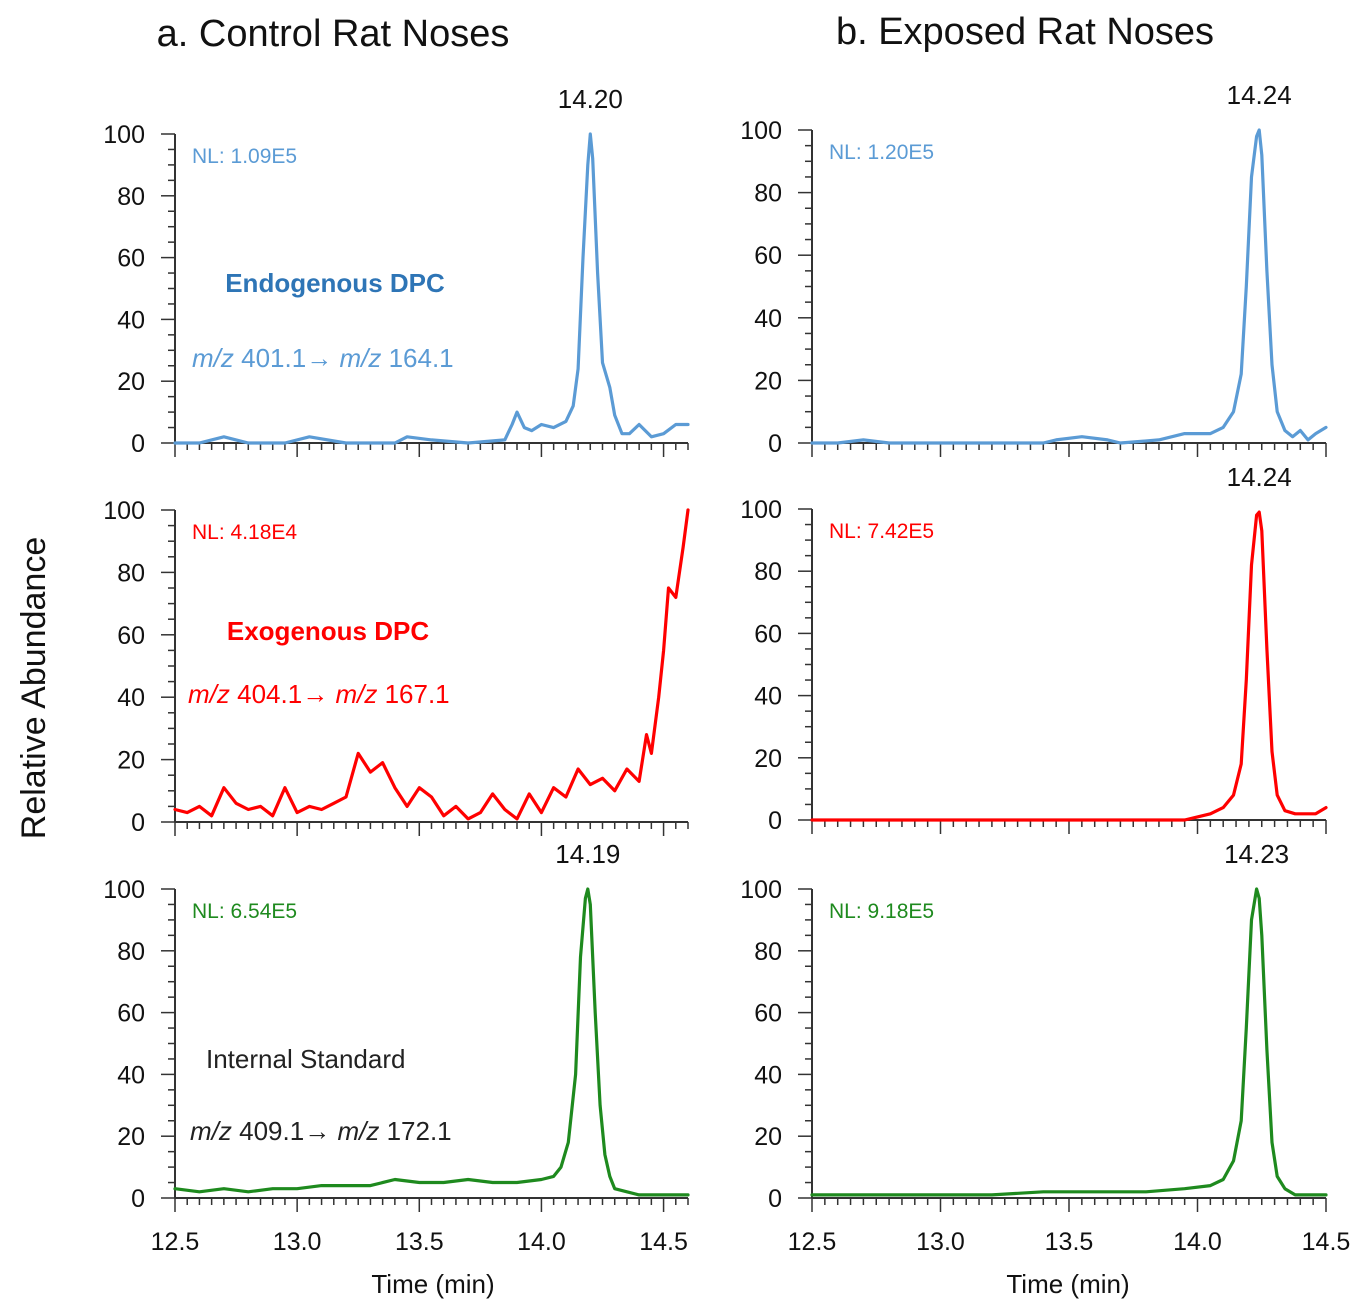 The image size is (1358, 1302). I want to click on panel-b-endogenous: 0 20 40 60 80 100 NL: 1.20E5 14.24, so click(1034, 269).